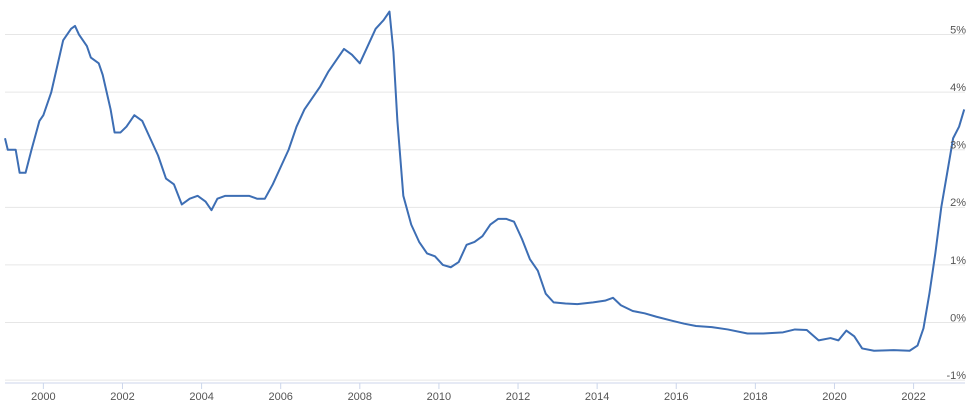 This screenshot has height=412, width=975. I want to click on x-tick-label: 2004, so click(201, 397).